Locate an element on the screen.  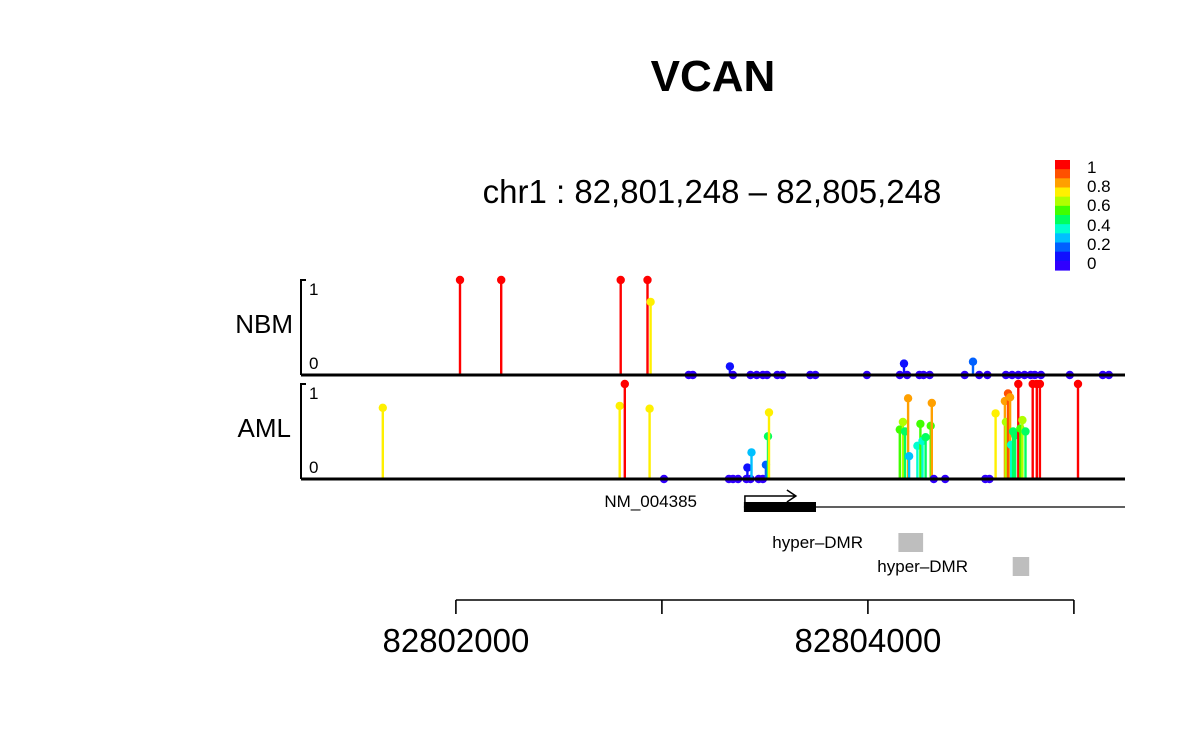
gene-strand-arrow is located at coordinates (771, 496).